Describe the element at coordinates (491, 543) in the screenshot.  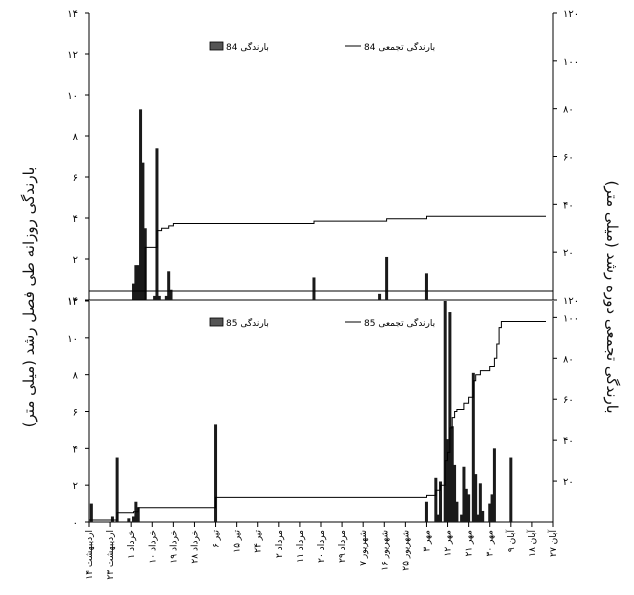
I see `x-tick-label: ۳۰ مهر` at that location.